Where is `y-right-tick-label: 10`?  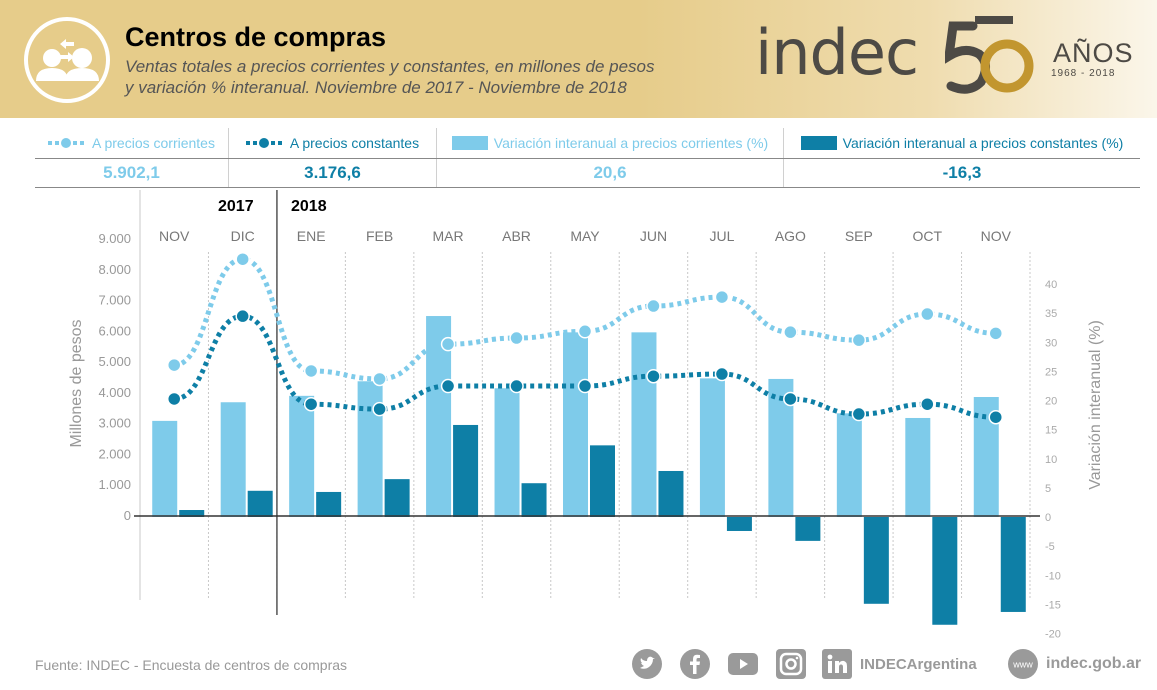
y-right-tick-label: 10 is located at coordinates (1051, 460).